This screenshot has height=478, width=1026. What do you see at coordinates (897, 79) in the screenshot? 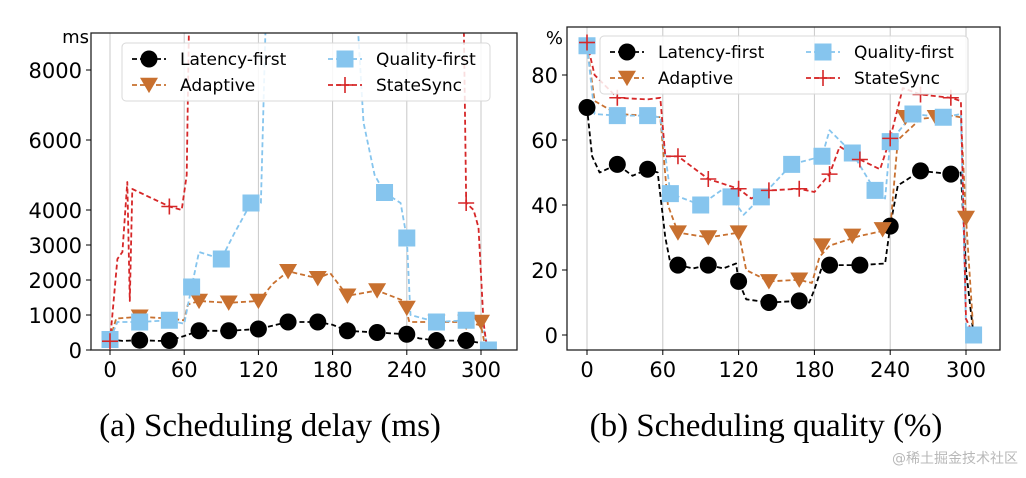
I see `legend-label: StateSync` at bounding box center [897, 79].